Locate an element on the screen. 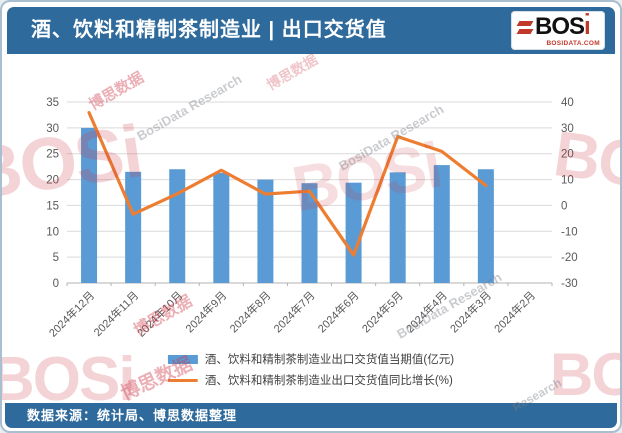 The width and height of the screenshot is (622, 433). legend-item-line: 酒、饮料和精制茶制造业出口交货值同比增长(%) is located at coordinates (310, 380).